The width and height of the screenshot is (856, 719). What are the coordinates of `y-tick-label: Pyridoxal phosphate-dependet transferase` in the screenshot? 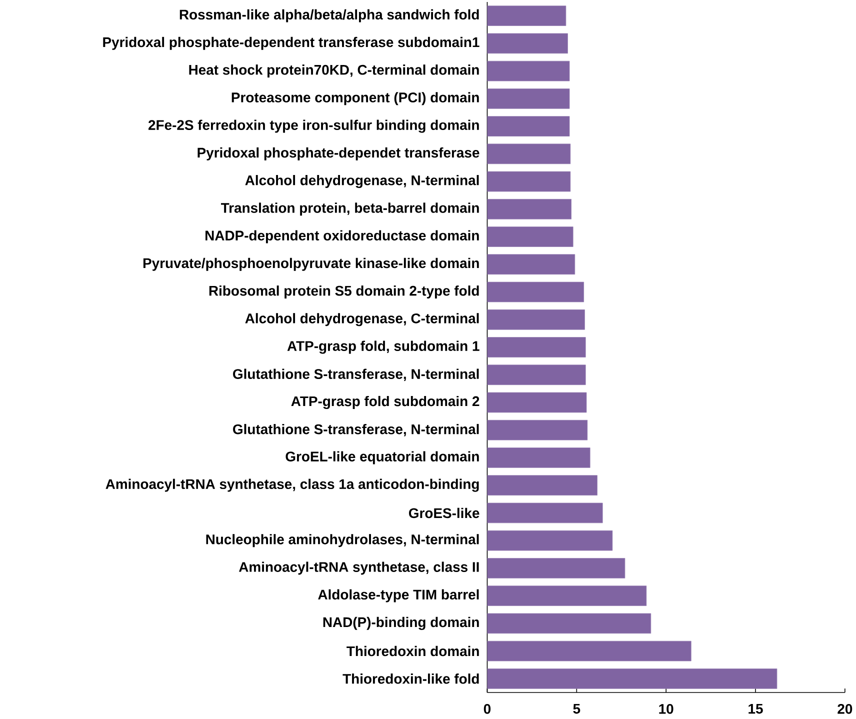 It's located at (339, 153).